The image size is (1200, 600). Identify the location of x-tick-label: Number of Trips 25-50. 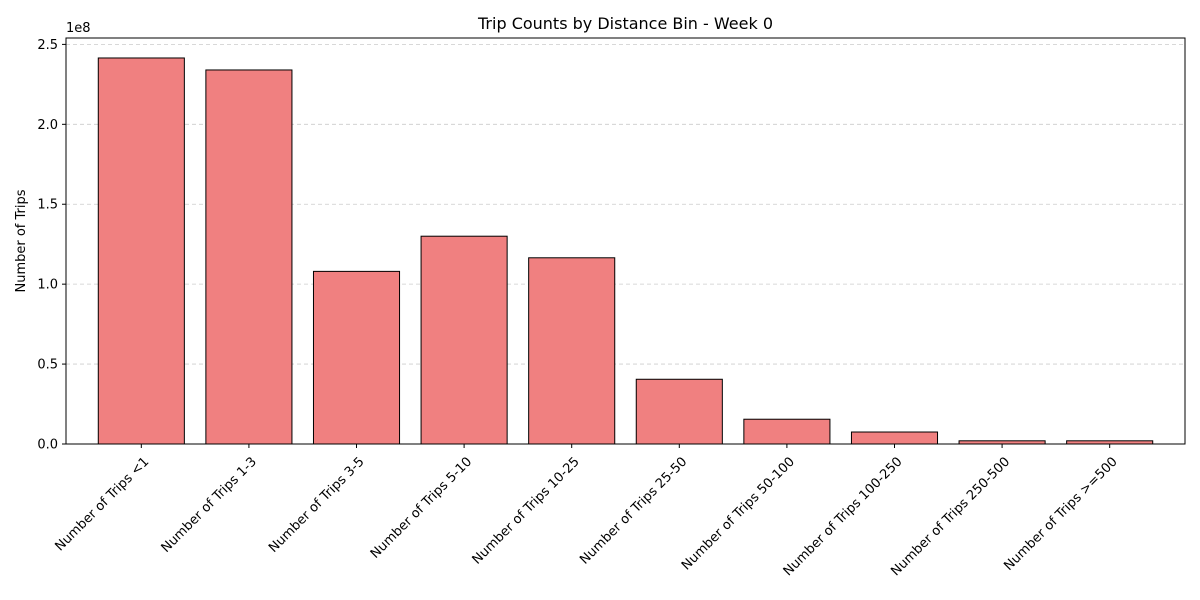
(633, 510).